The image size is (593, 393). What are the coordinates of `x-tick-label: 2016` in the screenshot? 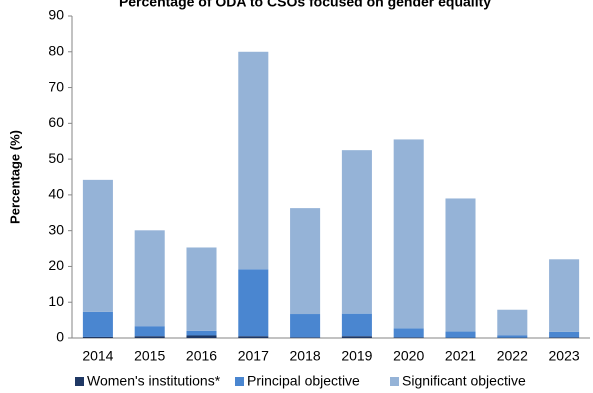 It's located at (201, 356).